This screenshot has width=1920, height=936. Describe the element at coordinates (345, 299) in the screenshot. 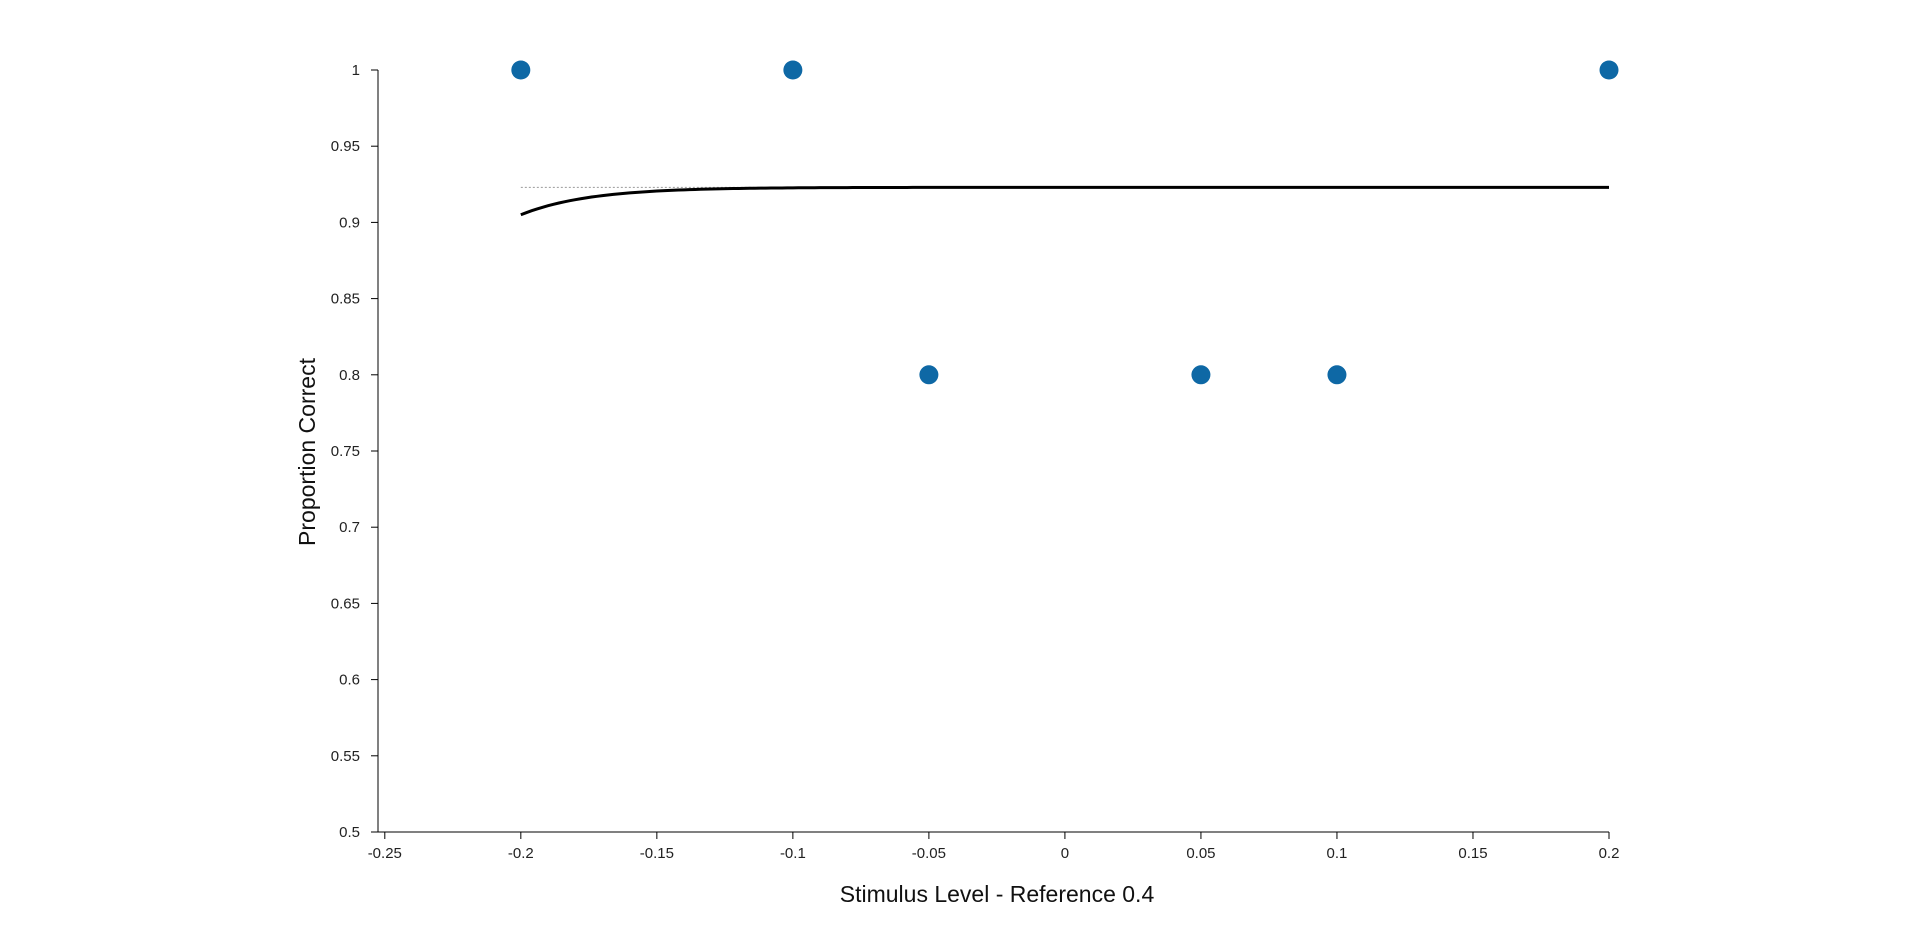

I see `y-tick-label: 0.85` at that location.